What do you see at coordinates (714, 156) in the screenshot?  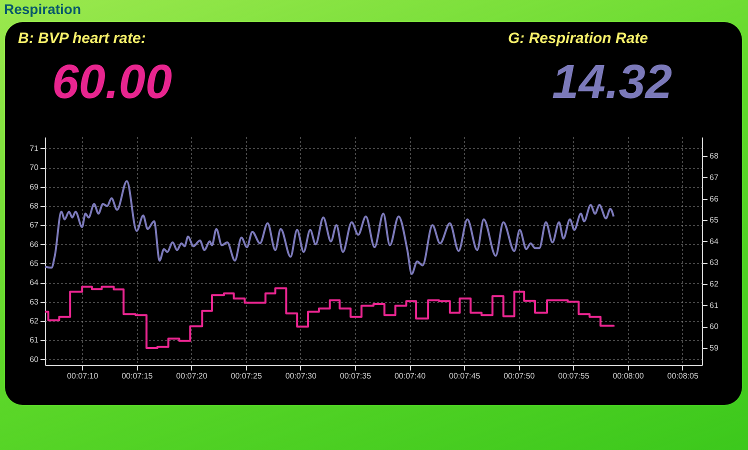 I see `y2-tick-label: 68` at bounding box center [714, 156].